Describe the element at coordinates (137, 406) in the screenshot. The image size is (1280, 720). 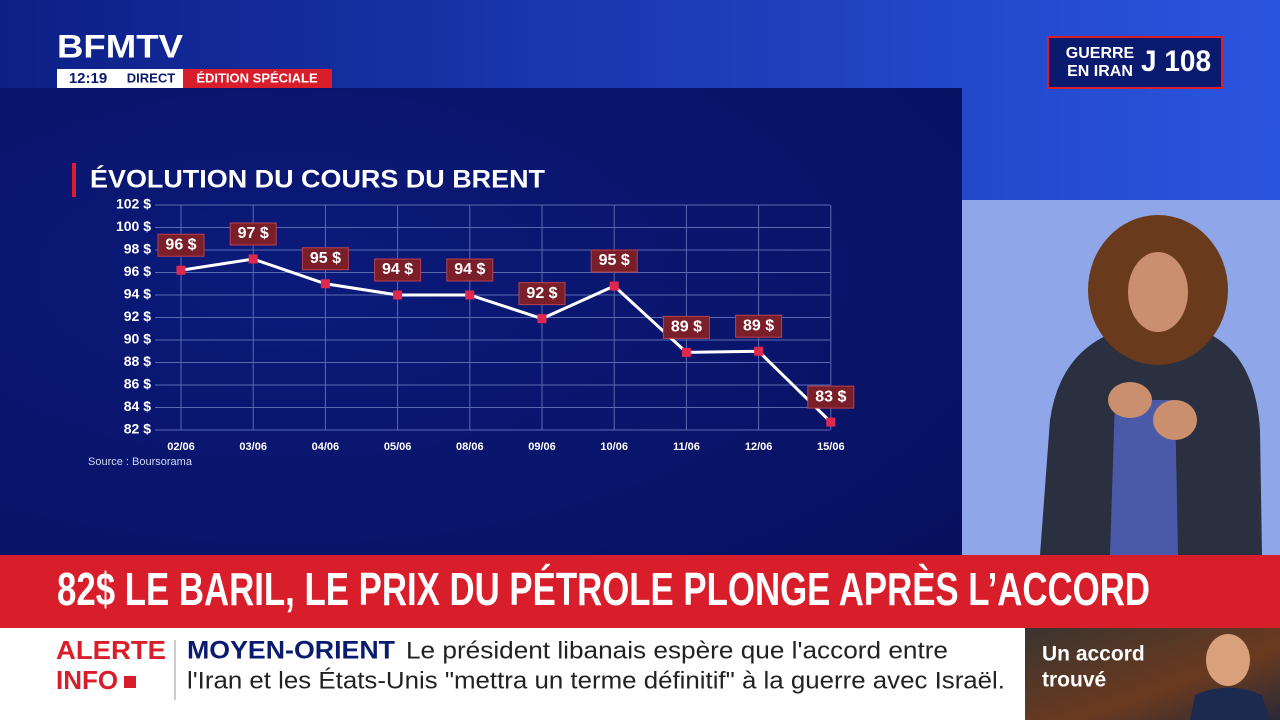
I see `y-tick-label: 84 $` at that location.